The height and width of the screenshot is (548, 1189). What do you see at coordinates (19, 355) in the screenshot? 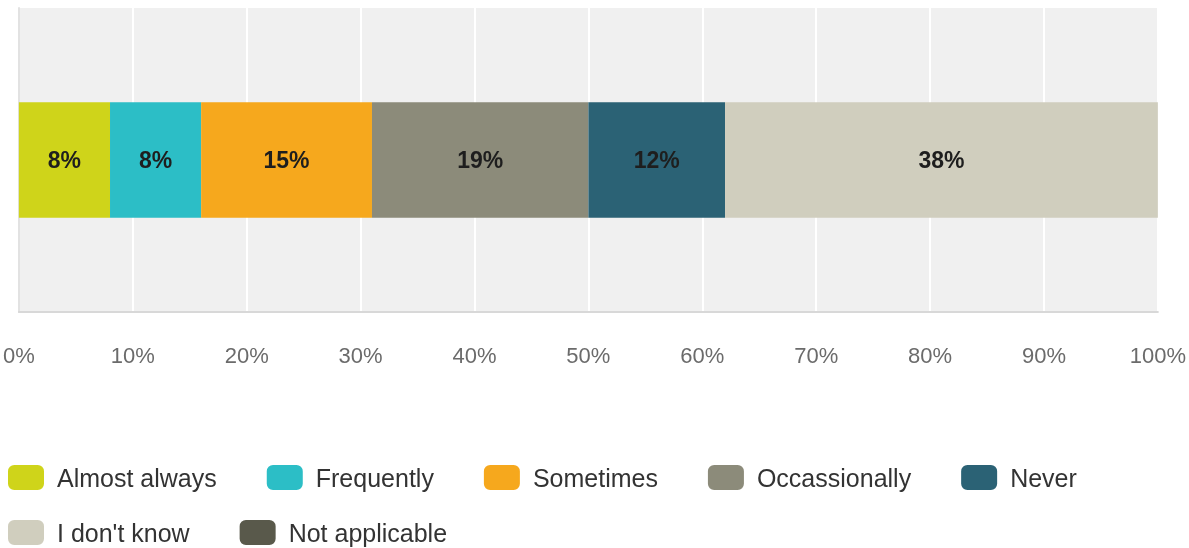
I see `x-tick-label: 0%` at bounding box center [19, 355].